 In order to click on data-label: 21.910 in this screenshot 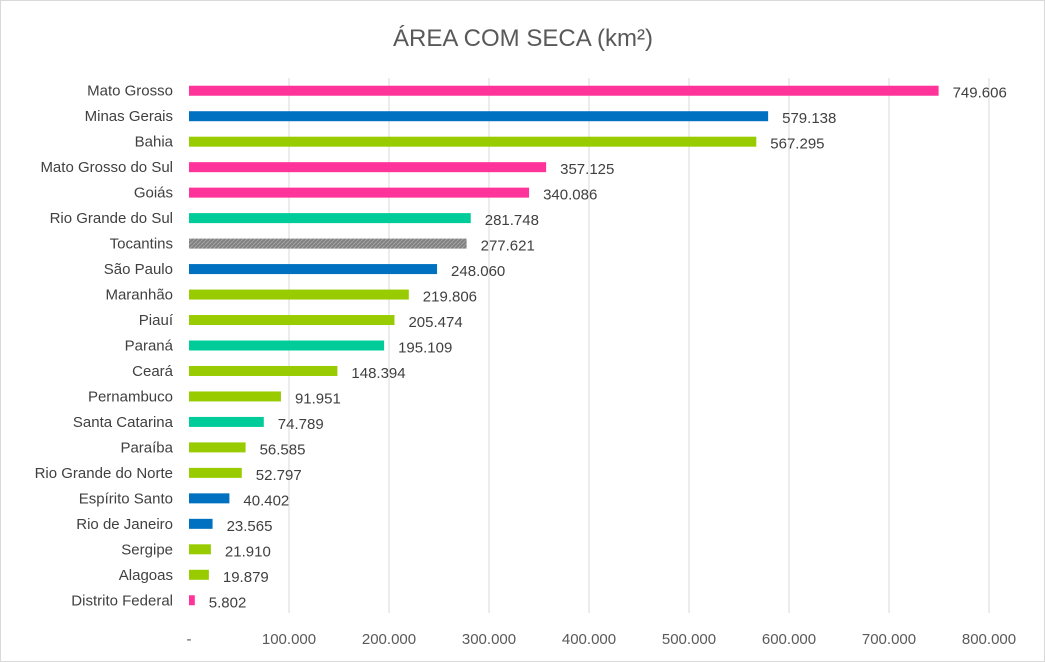, I will do `click(248, 551)`.